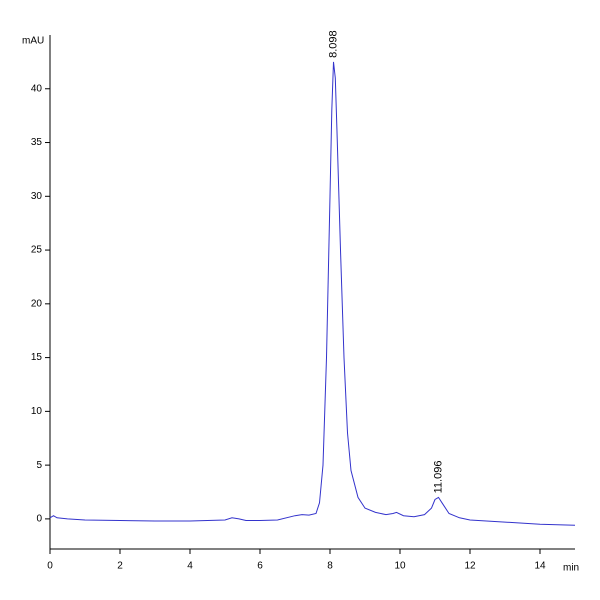  What do you see at coordinates (400, 566) in the screenshot?
I see `x-tick-label: 10` at bounding box center [400, 566].